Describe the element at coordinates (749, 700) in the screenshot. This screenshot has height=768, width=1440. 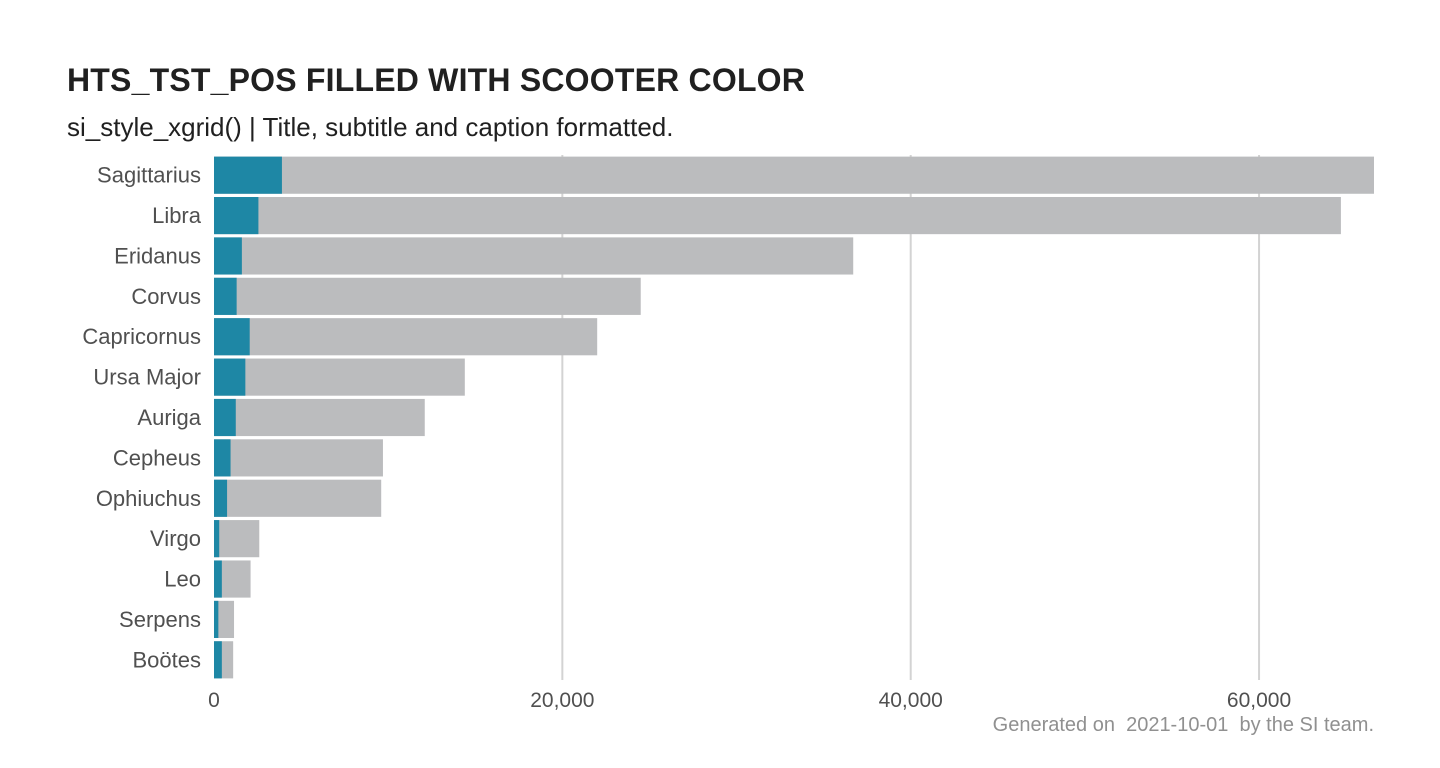
I see `x-axis-labels: 0 20,000 40,000 60,000` at that location.